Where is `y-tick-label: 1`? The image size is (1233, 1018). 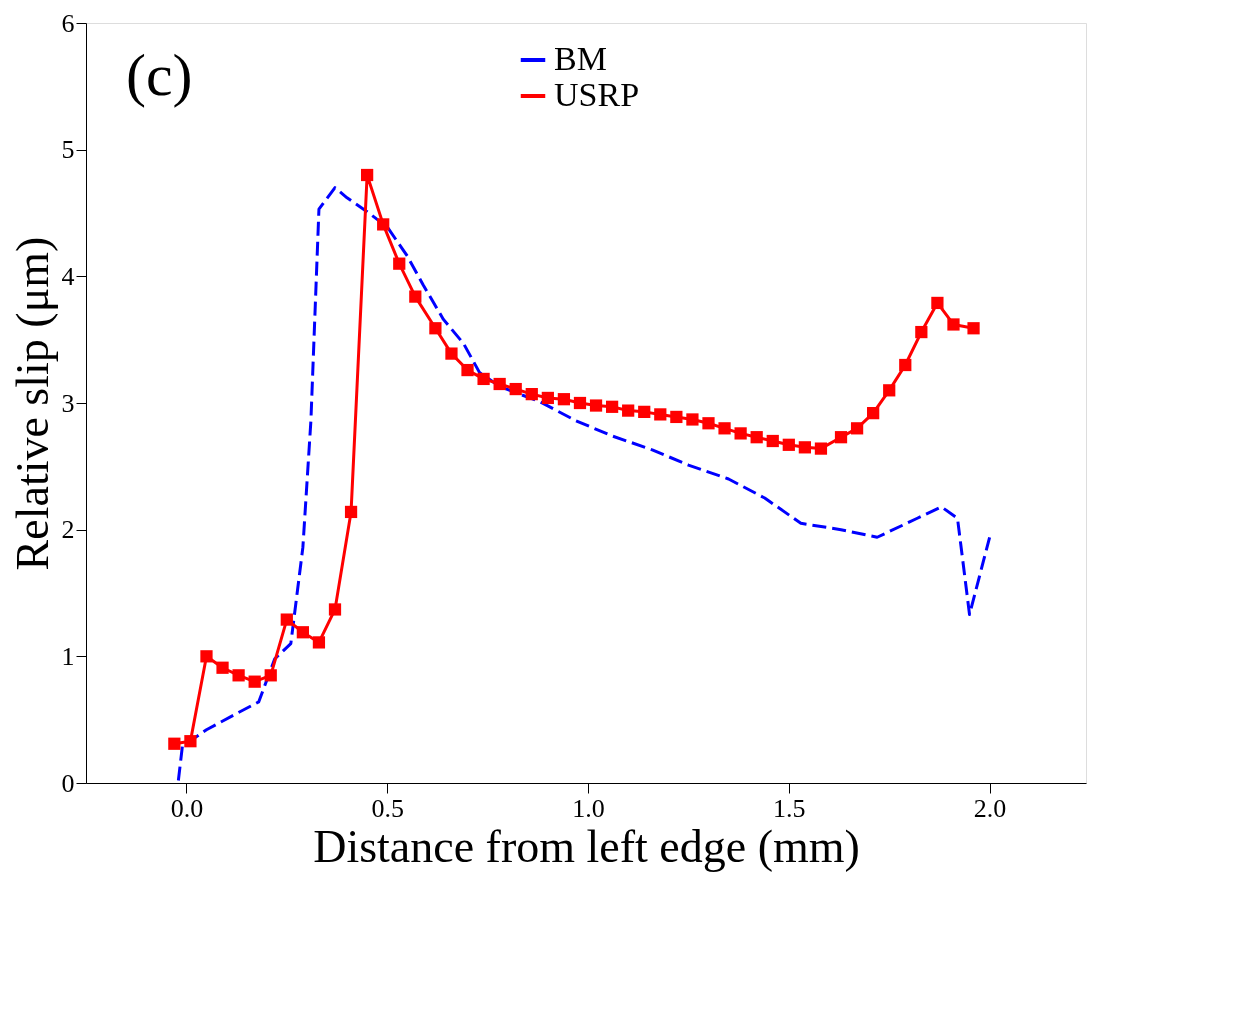 y-tick-label: 1 is located at coordinates (68, 656).